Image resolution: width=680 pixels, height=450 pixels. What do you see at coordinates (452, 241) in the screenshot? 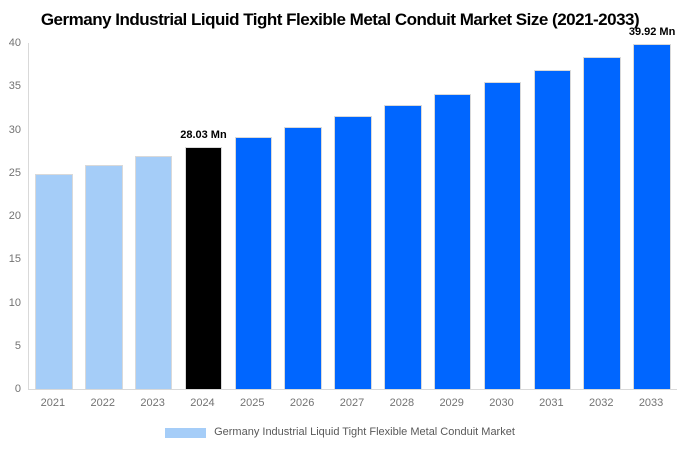
I see `bar-2029` at bounding box center [452, 241].